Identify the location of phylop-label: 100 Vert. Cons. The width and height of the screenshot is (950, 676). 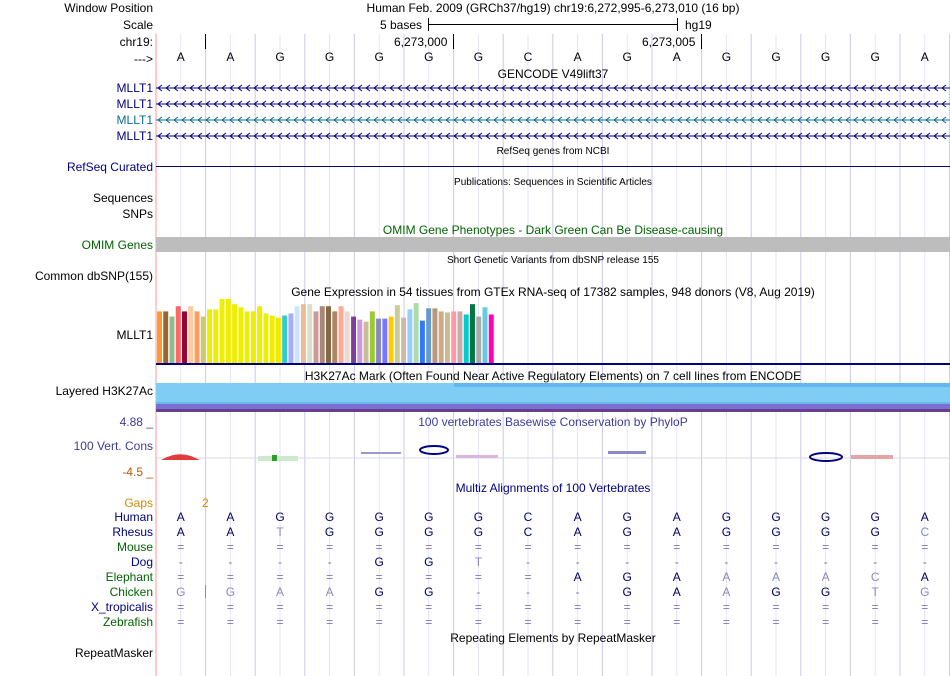
(113, 446).